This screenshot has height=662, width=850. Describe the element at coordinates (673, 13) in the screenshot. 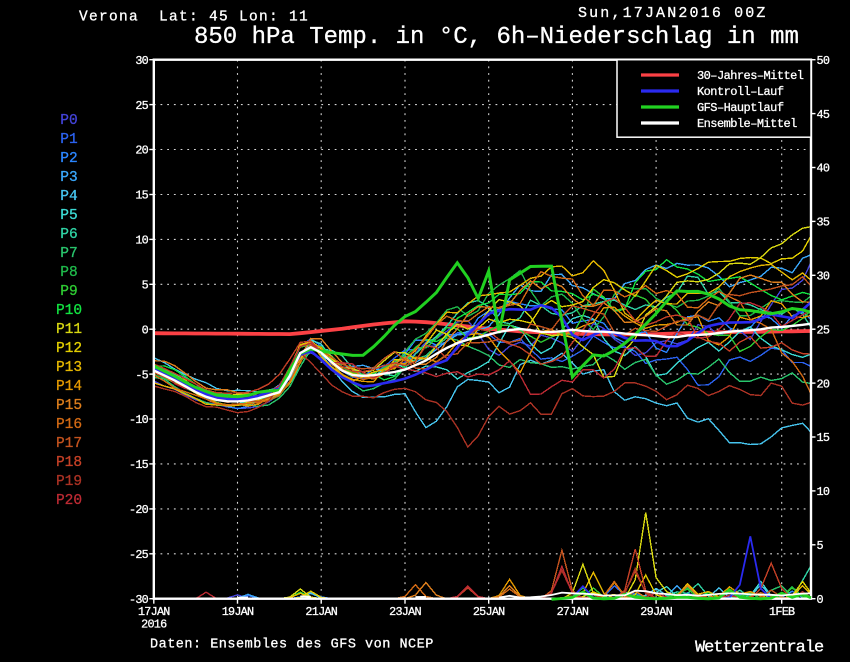

I see `svg-text: Sun,17JAN2016 00Z` at that location.